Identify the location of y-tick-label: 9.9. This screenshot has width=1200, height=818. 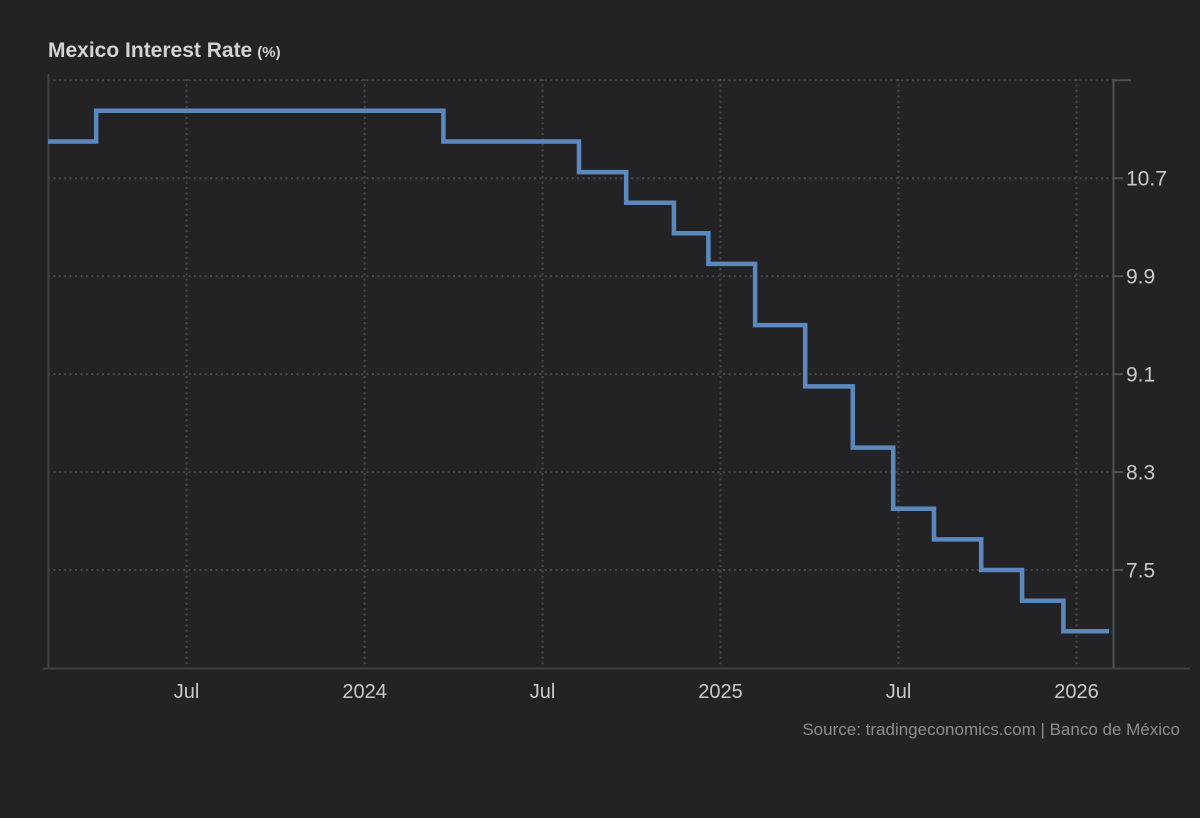
(1140, 277).